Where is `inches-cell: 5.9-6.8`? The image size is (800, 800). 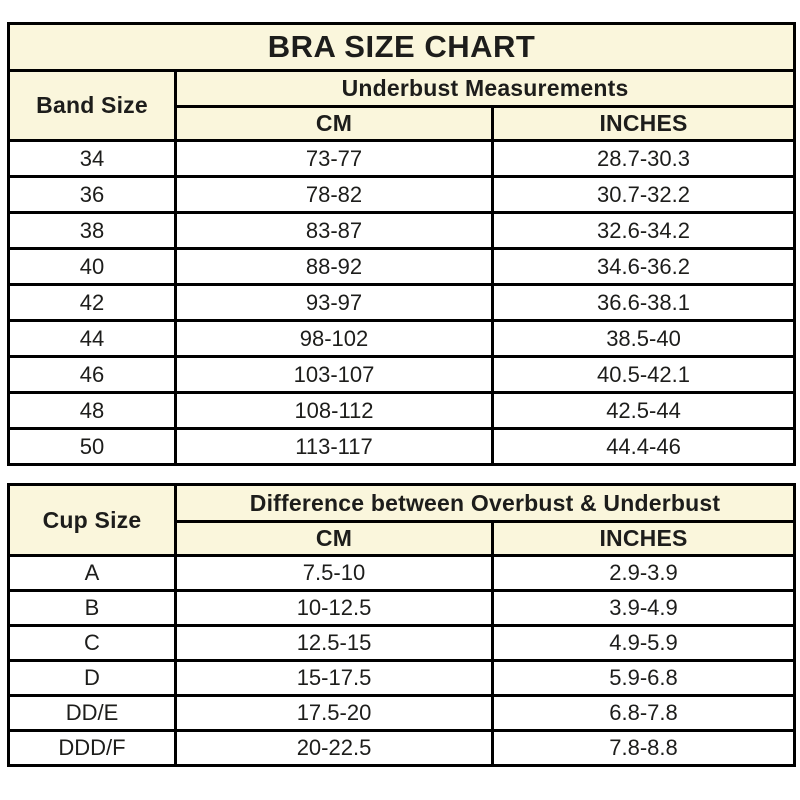 inches-cell: 5.9-6.8 is located at coordinates (643, 678).